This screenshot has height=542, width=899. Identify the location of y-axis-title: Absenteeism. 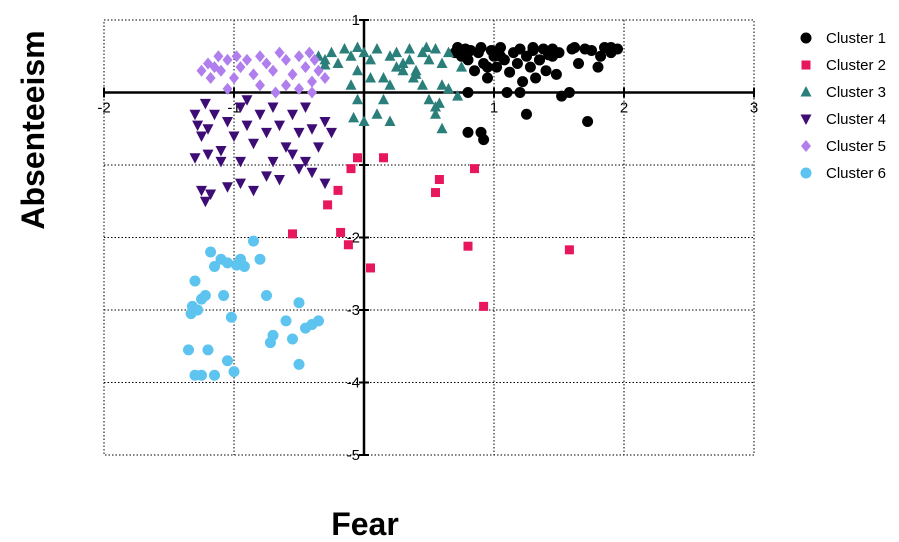
(33, 129).